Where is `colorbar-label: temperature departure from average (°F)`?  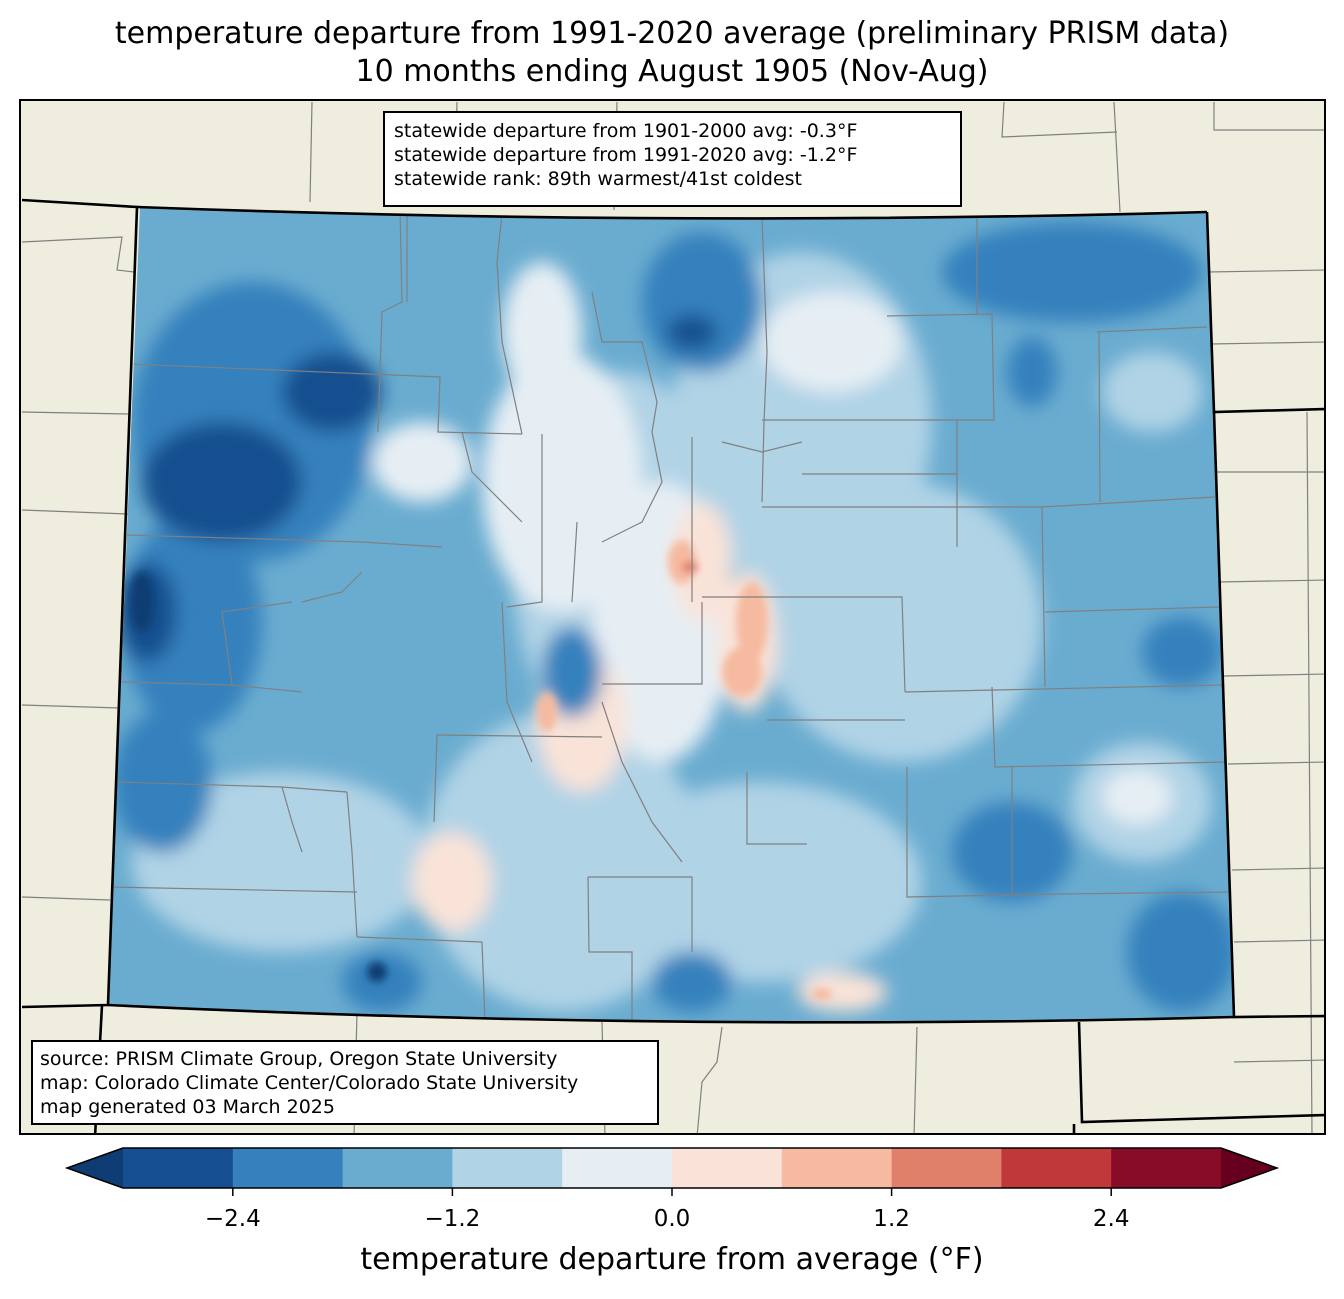 colorbar-label: temperature departure from average (°F) is located at coordinates (672, 1259).